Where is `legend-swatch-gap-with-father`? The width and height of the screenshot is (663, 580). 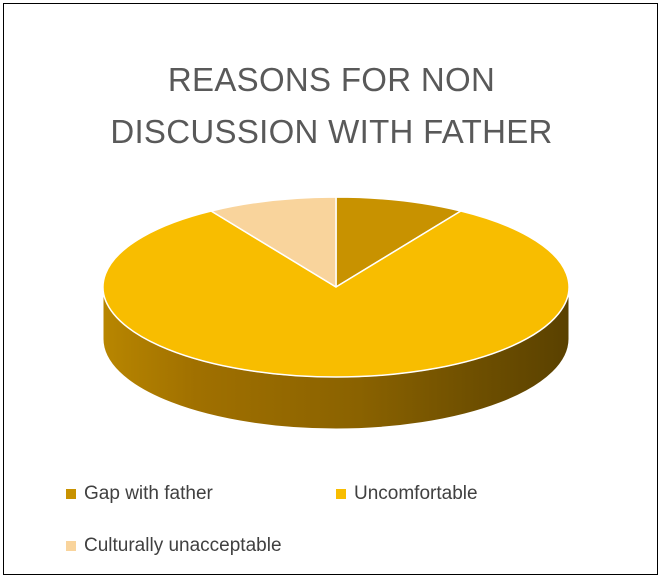 legend-swatch-gap-with-father is located at coordinates (71, 494).